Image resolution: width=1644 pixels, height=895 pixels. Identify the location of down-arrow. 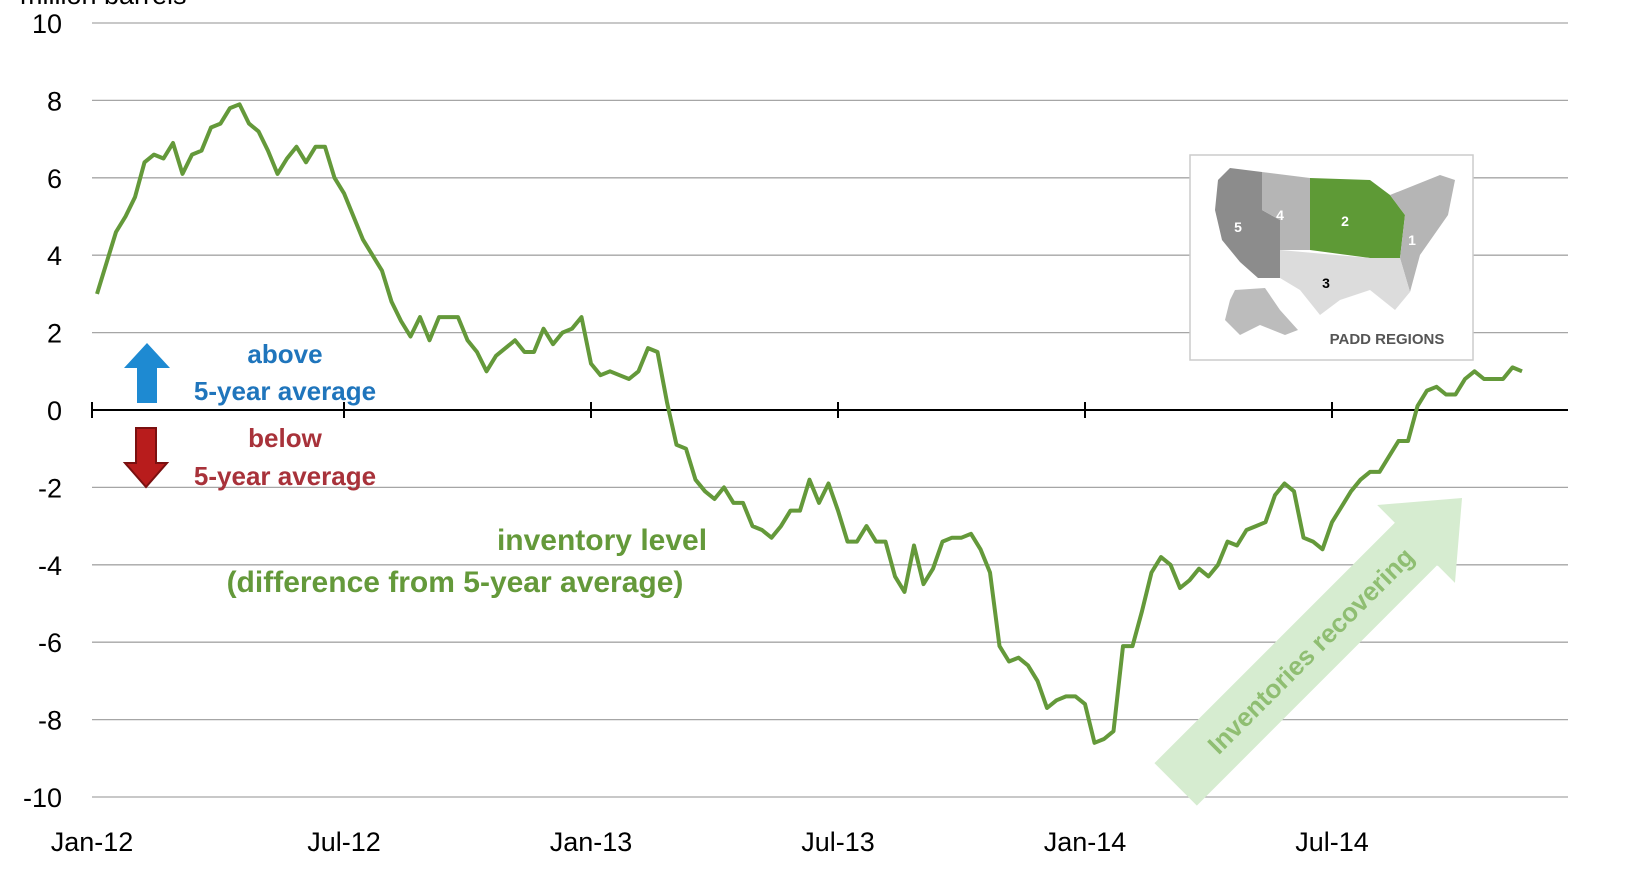
(146, 458).